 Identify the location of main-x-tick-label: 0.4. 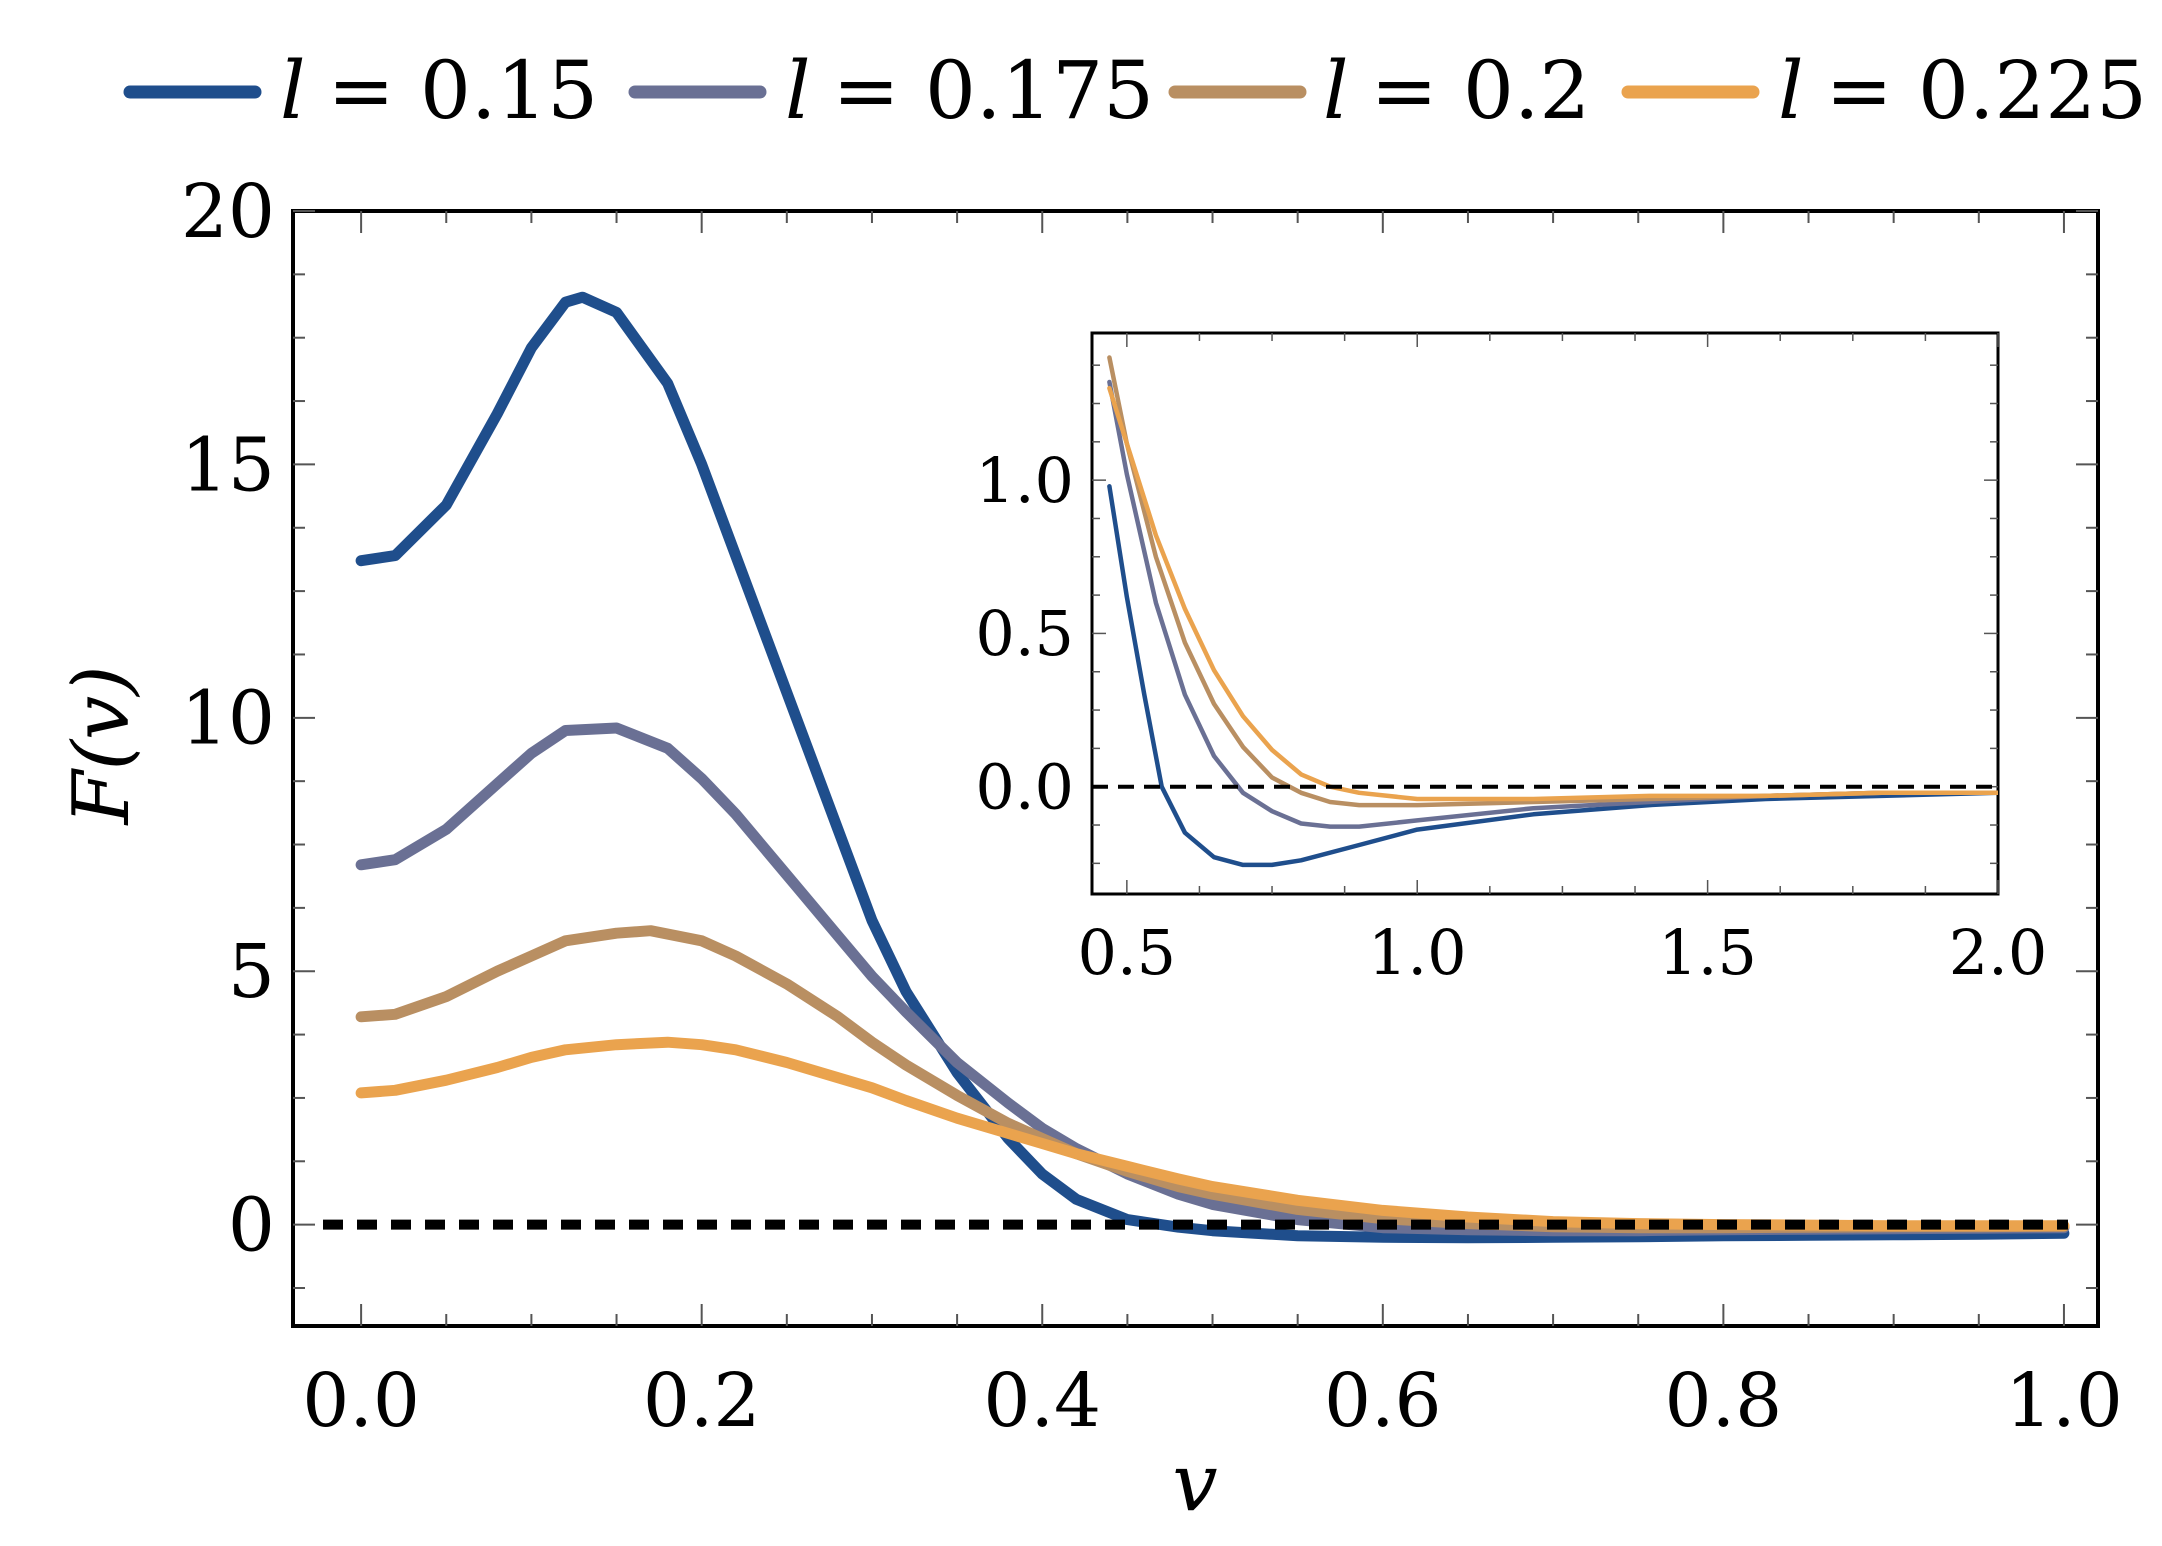
(1042, 1401).